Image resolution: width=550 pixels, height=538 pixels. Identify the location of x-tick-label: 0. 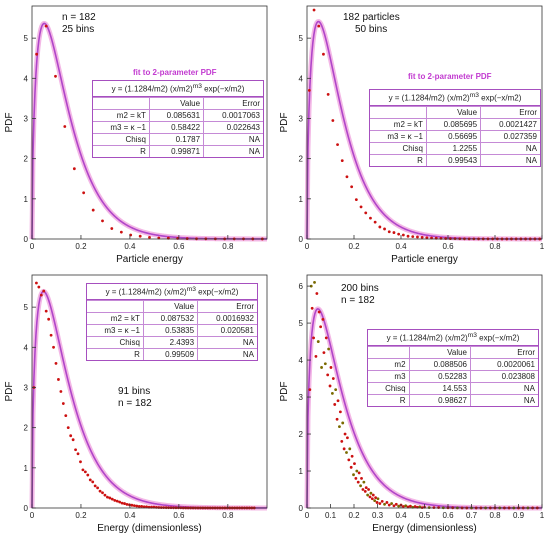
(307, 246).